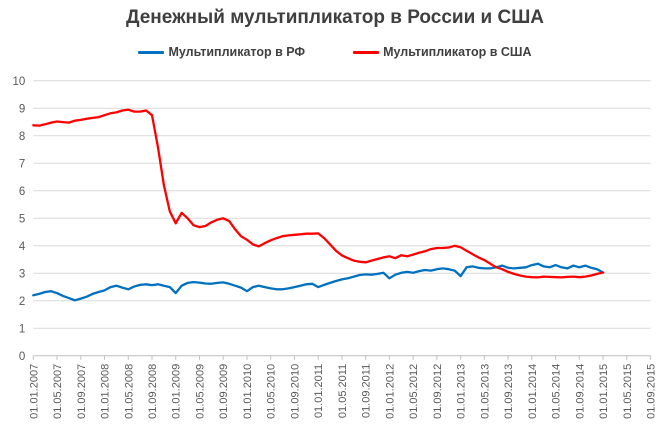 The height and width of the screenshot is (437, 670). Describe the element at coordinates (153, 391) in the screenshot. I see `x-tick-label: 01.09.2008` at that location.